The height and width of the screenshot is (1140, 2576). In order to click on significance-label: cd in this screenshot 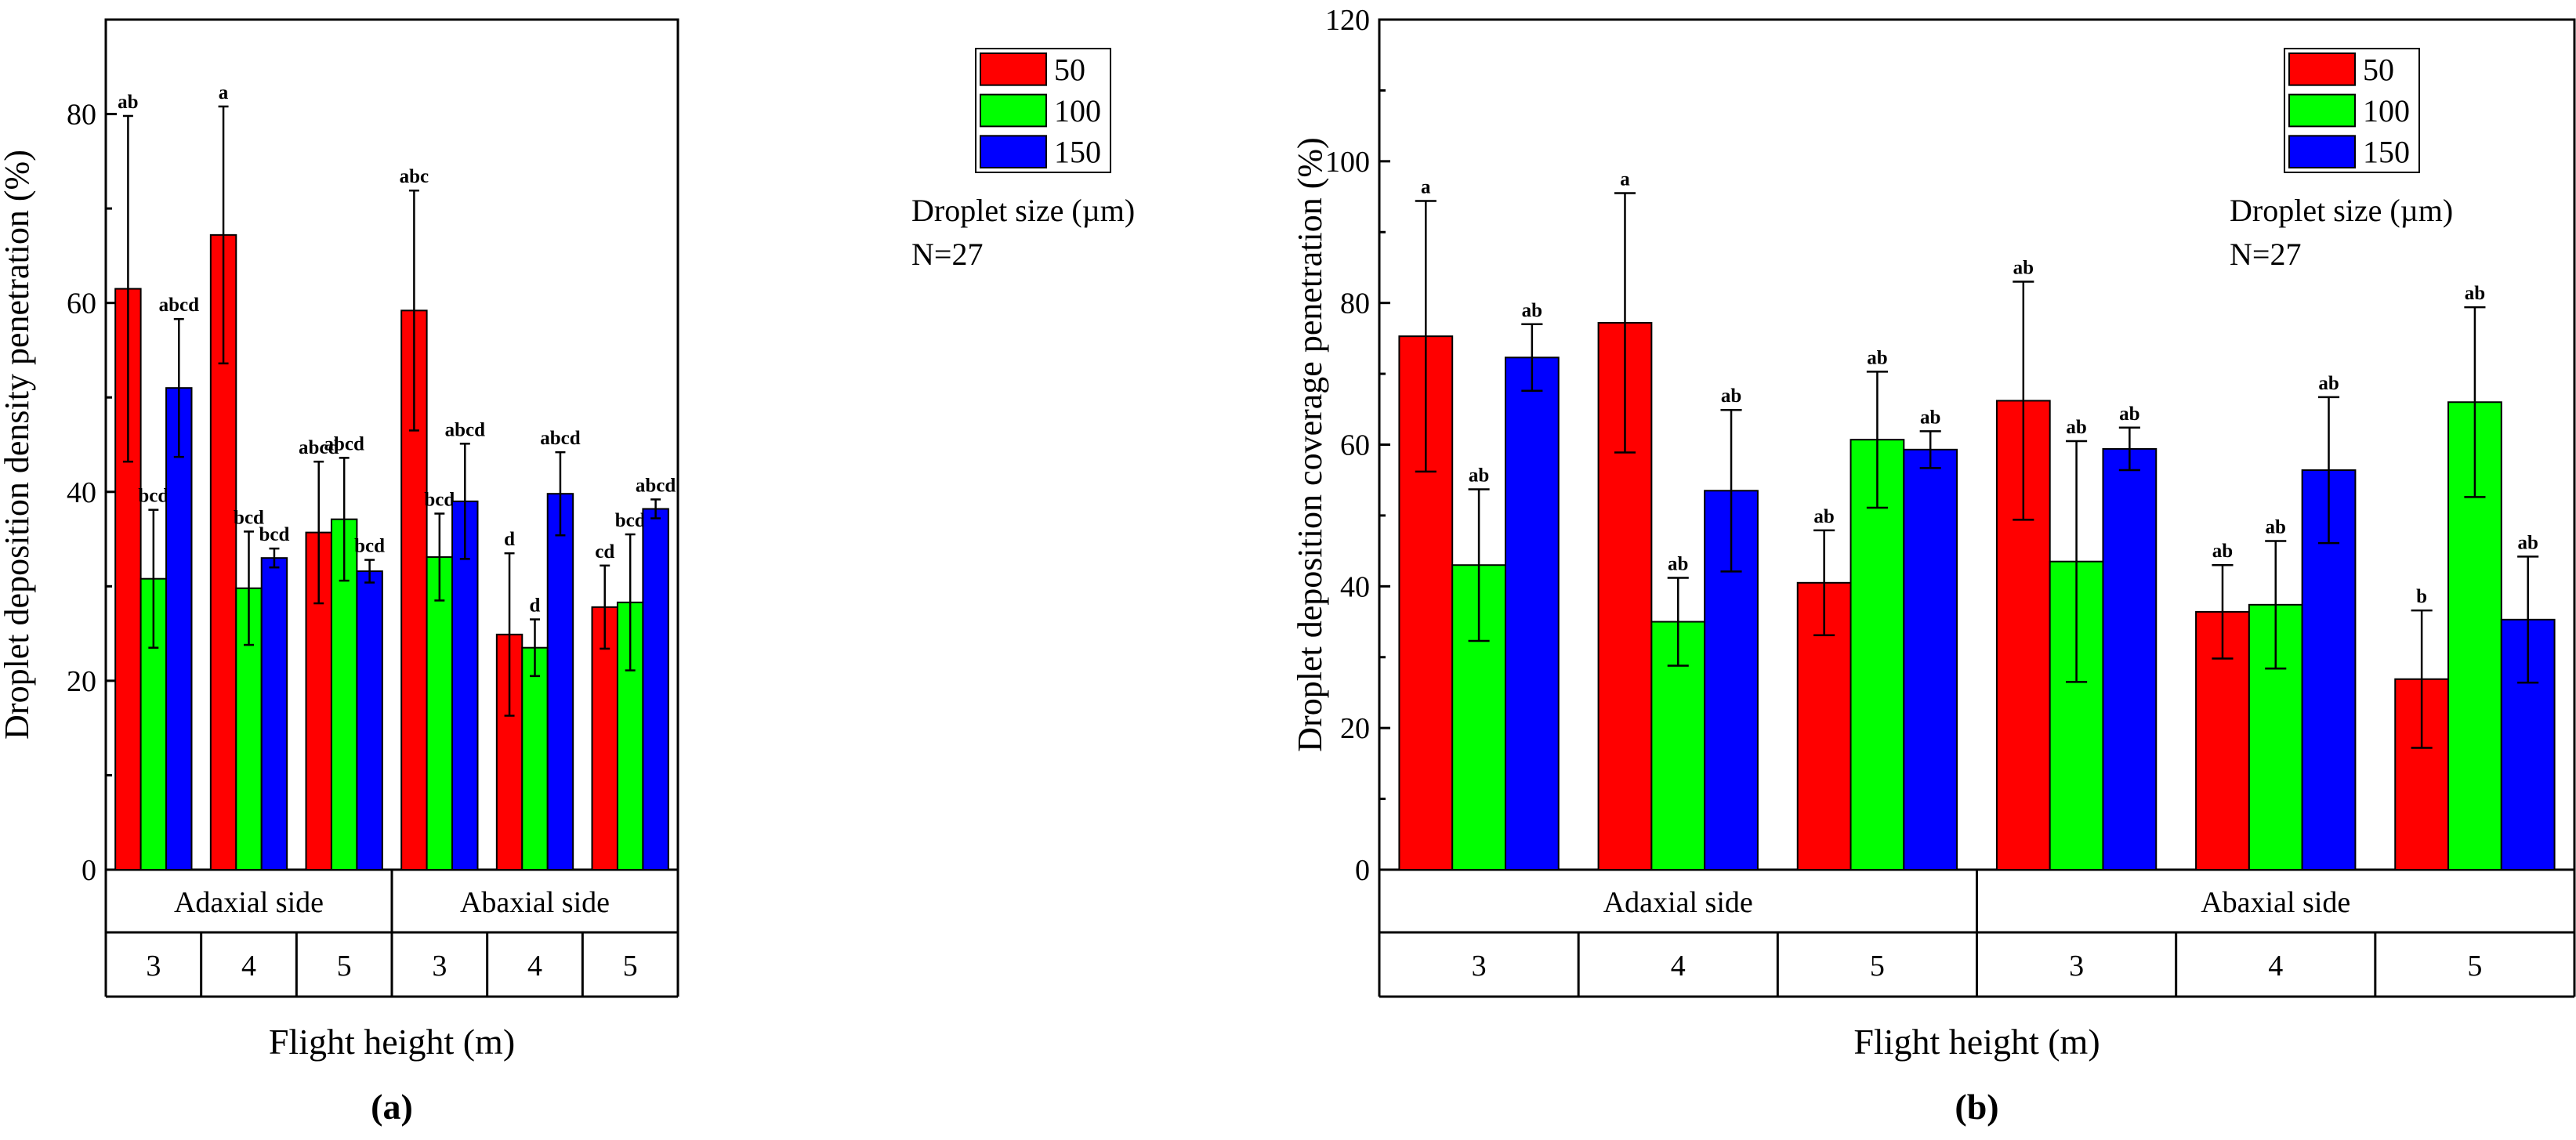, I will do `click(604, 552)`.